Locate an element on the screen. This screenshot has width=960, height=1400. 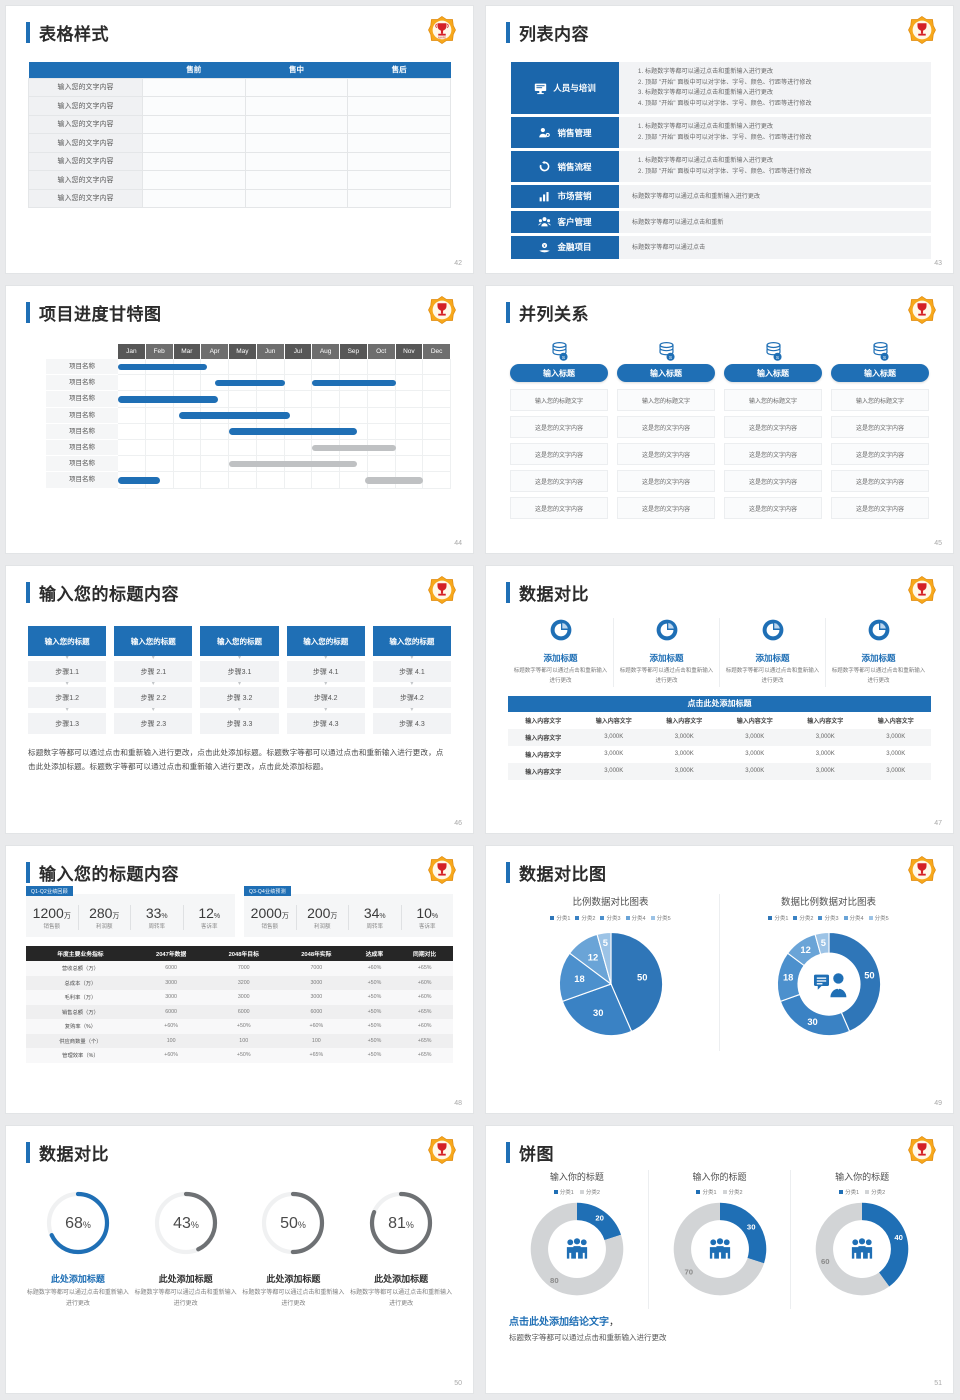
cell: 毛利率（万） is located at coordinates (80, 997).